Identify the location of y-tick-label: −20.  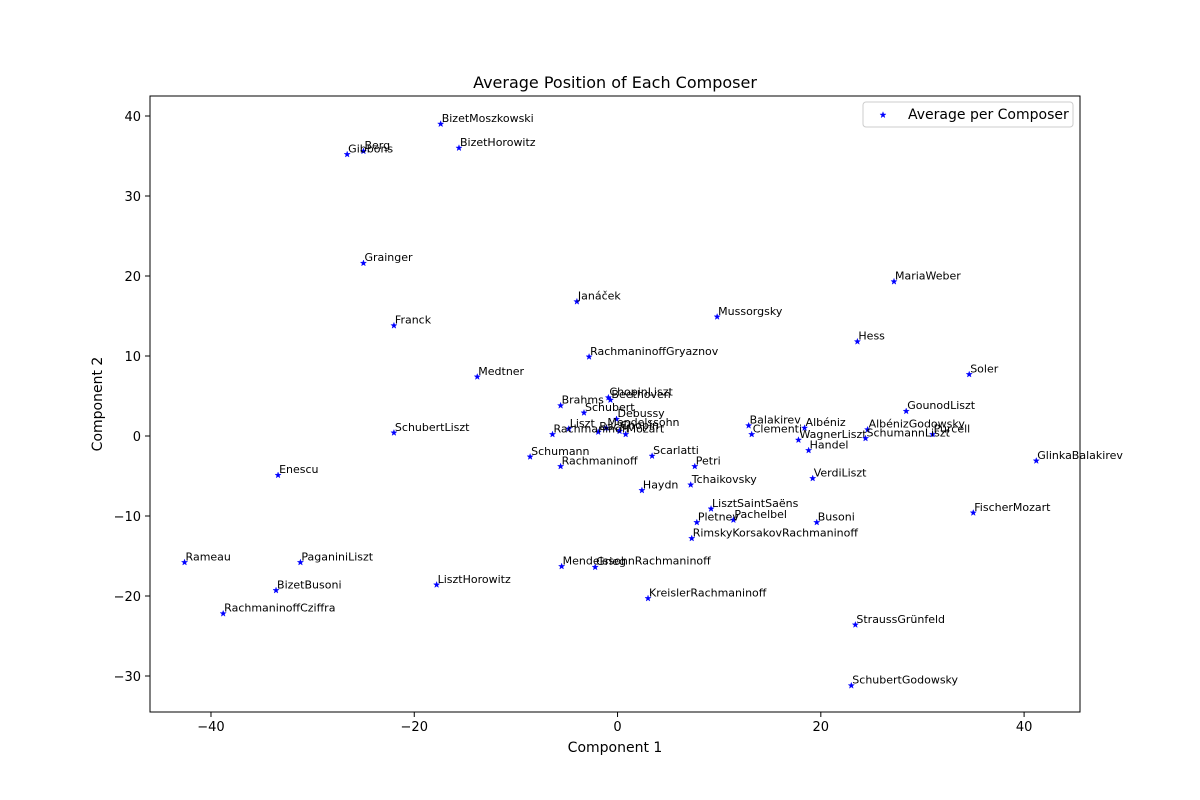
(127, 597).